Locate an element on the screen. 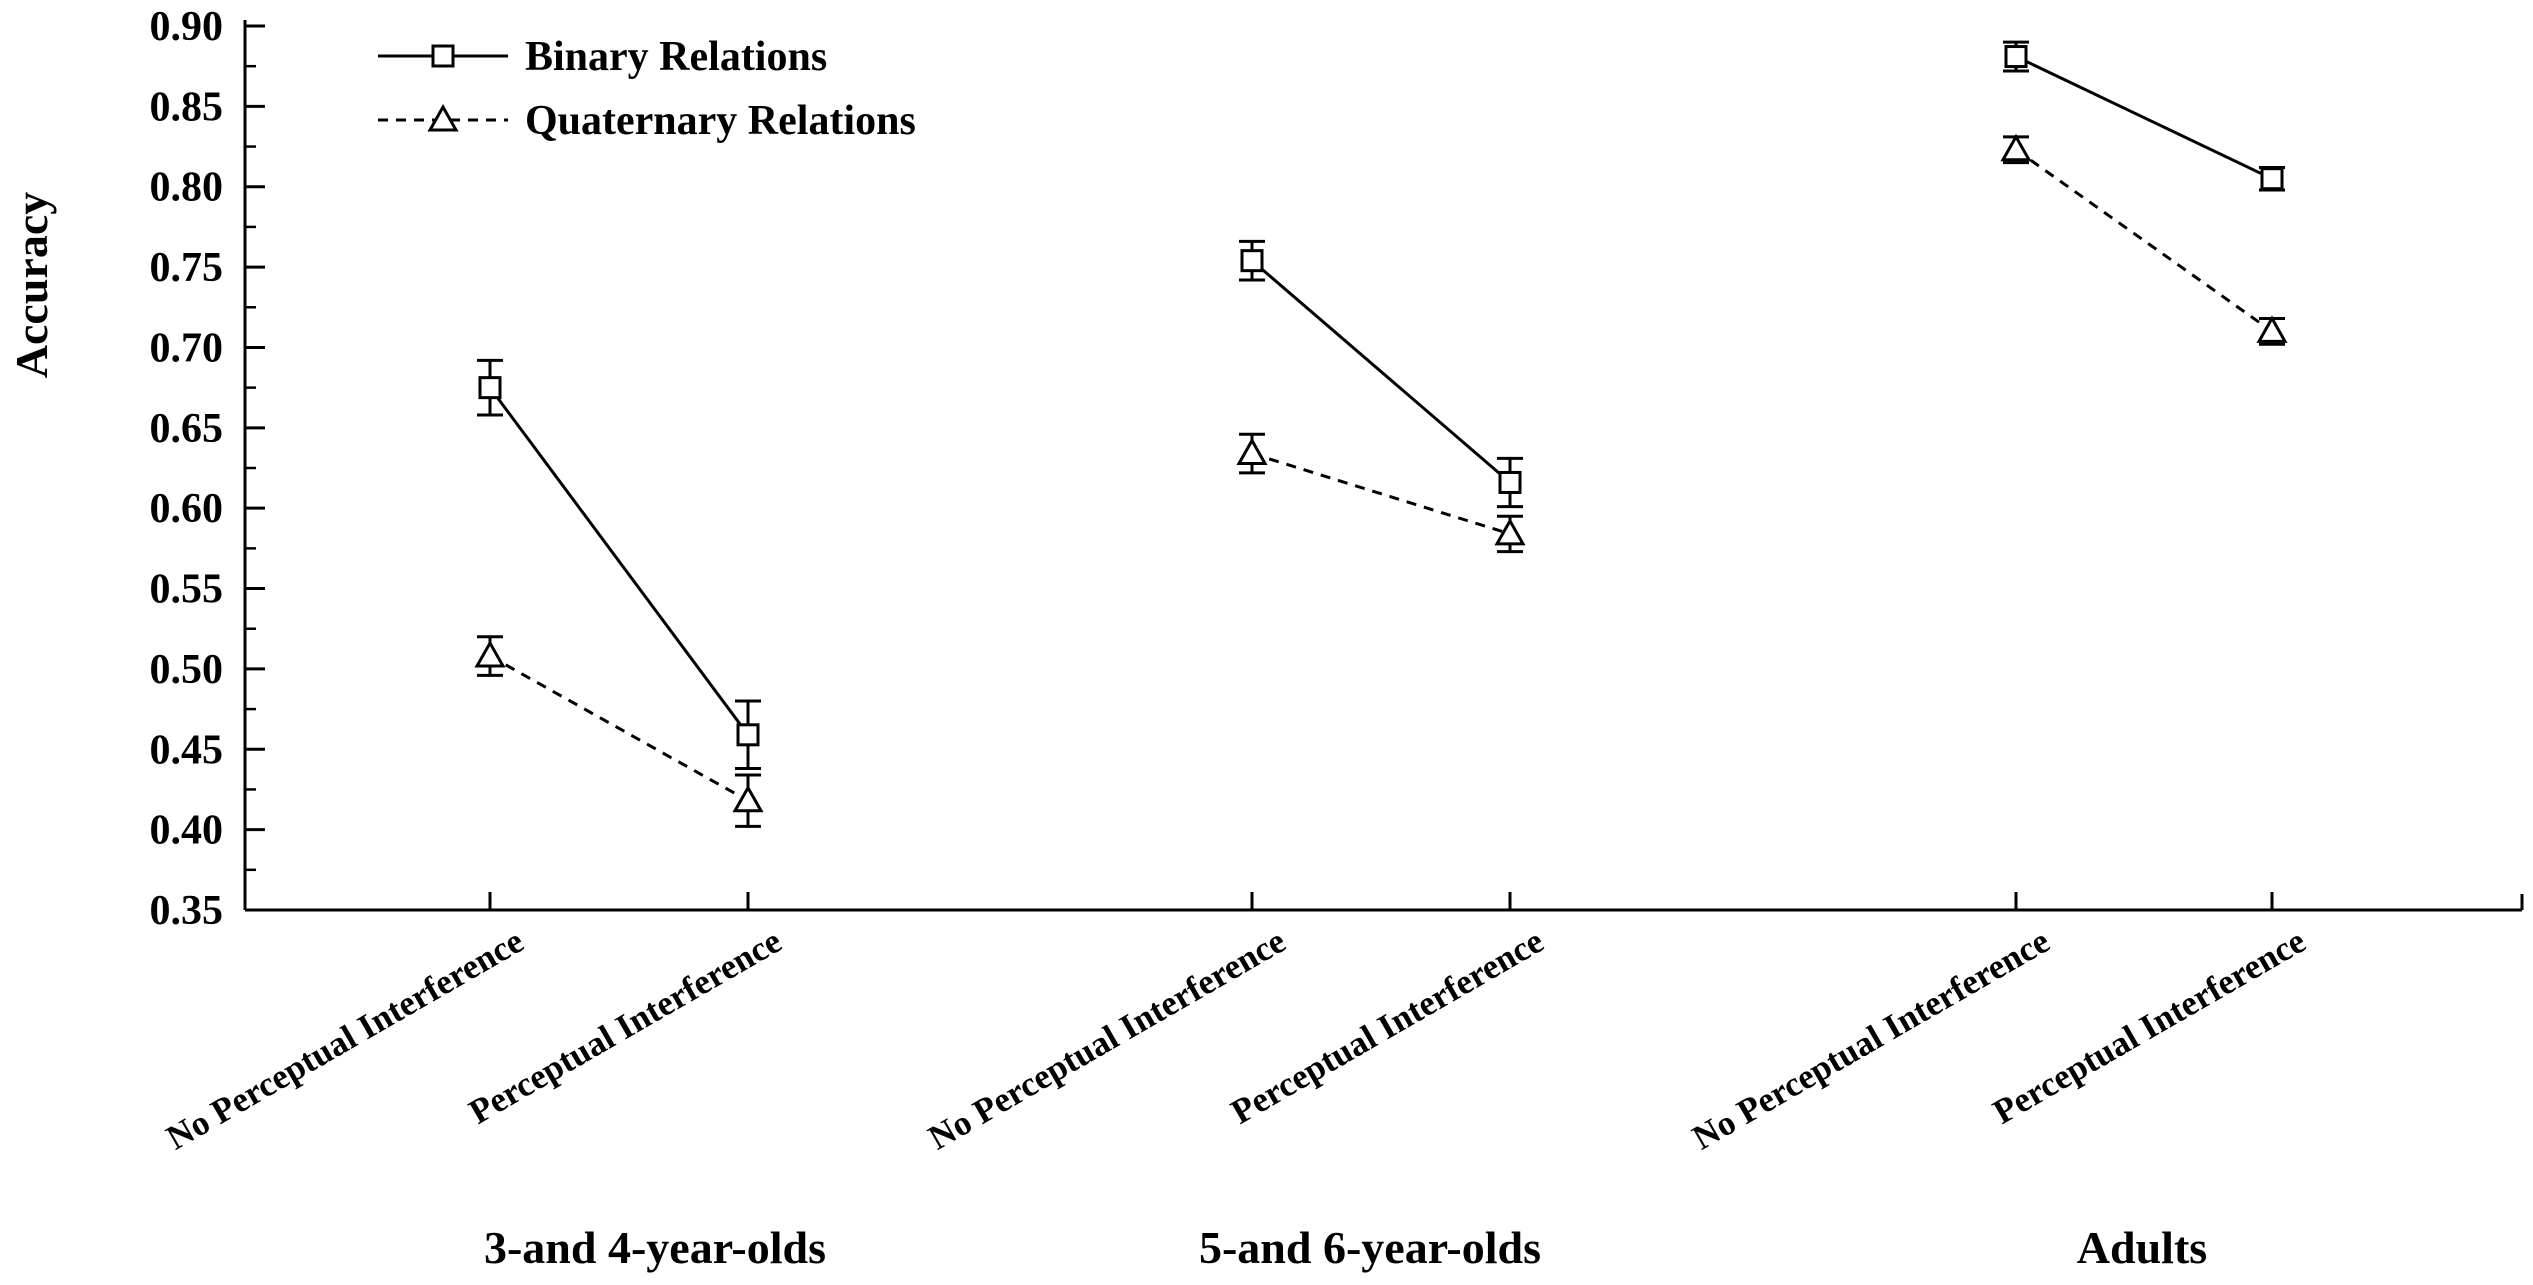  y-tick-label: 0.75 is located at coordinates (187, 268).